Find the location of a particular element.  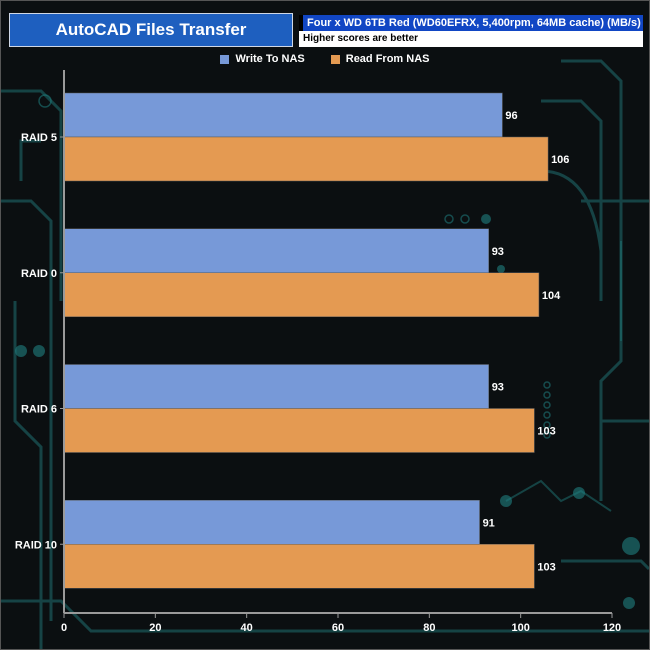

x-tick-label-100: 100 is located at coordinates (520, 628).